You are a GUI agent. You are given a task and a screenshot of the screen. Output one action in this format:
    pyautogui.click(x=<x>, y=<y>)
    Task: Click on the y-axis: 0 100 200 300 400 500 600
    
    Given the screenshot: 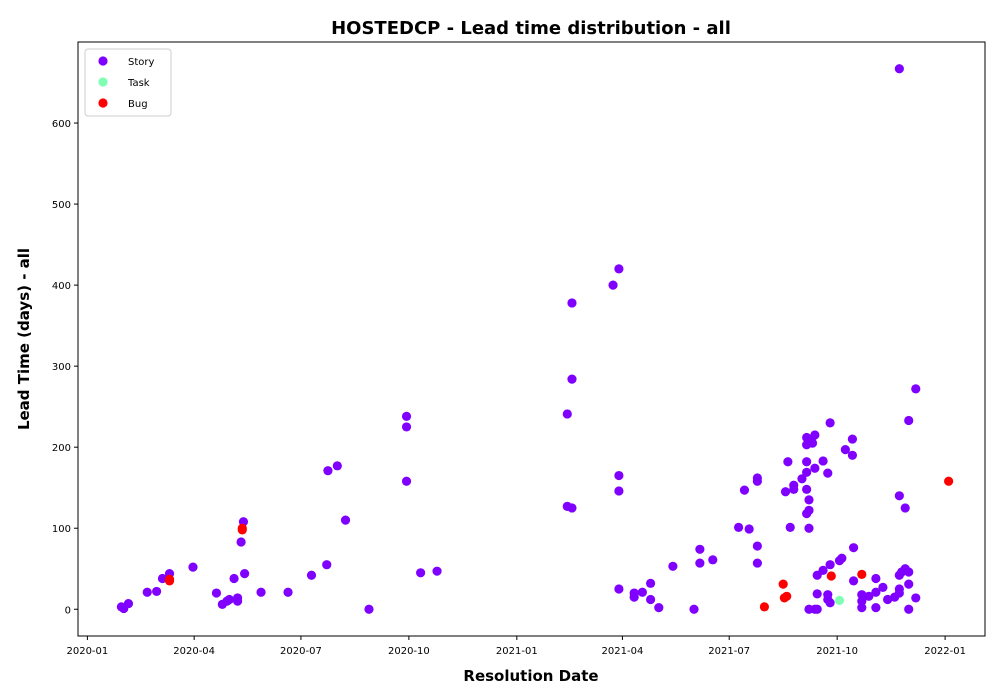 What is the action you would take?
    pyautogui.click(x=65, y=367)
    